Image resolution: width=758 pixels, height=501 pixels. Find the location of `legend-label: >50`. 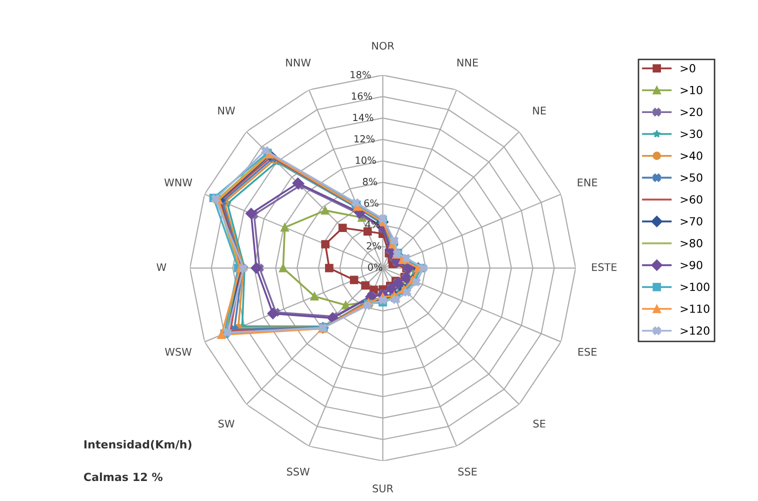

legend-label: >50 is located at coordinates (691, 177).